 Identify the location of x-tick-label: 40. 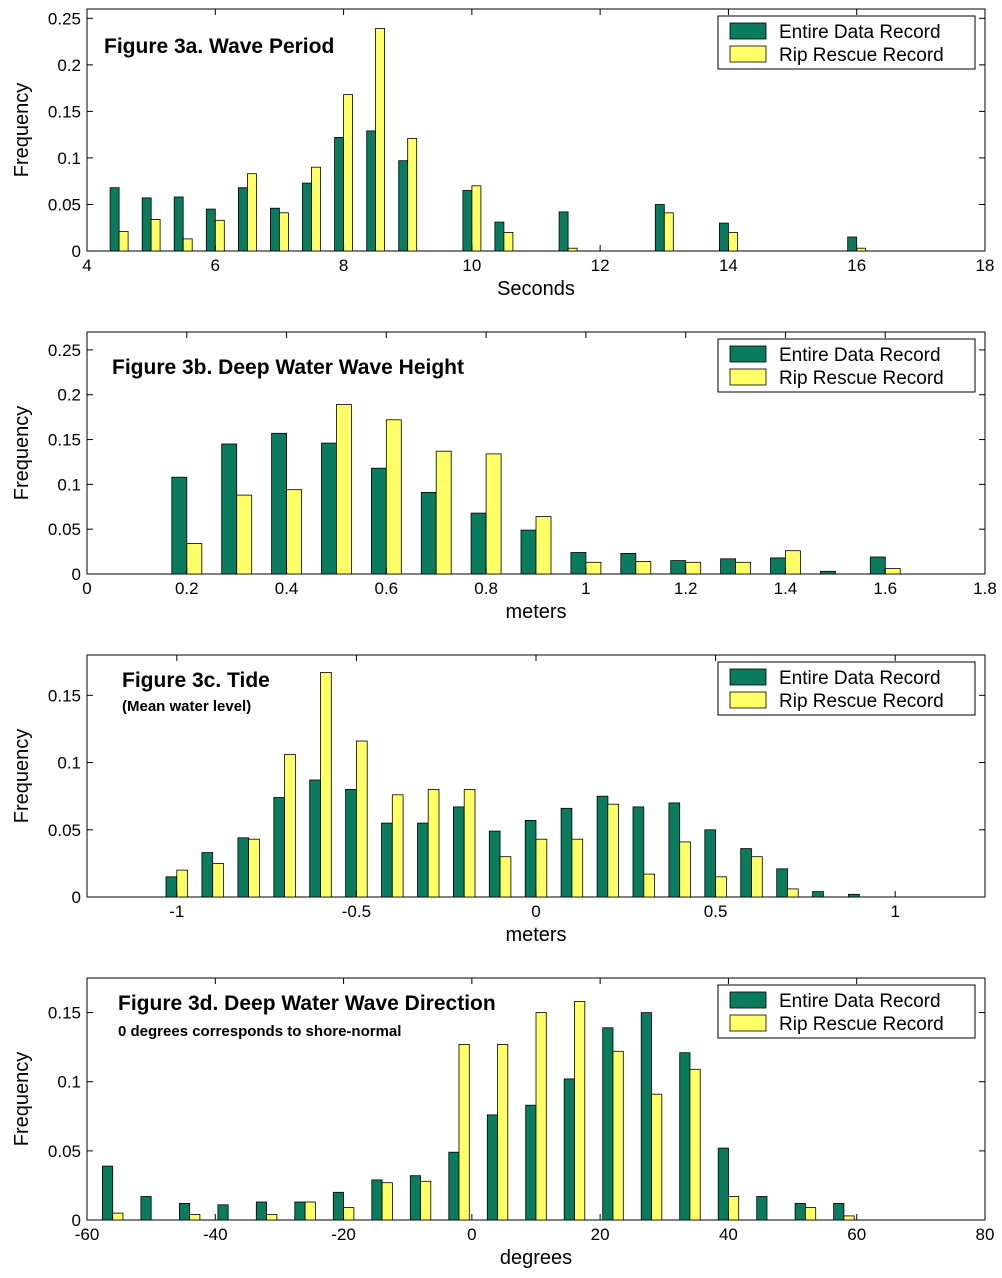
(728, 1234).